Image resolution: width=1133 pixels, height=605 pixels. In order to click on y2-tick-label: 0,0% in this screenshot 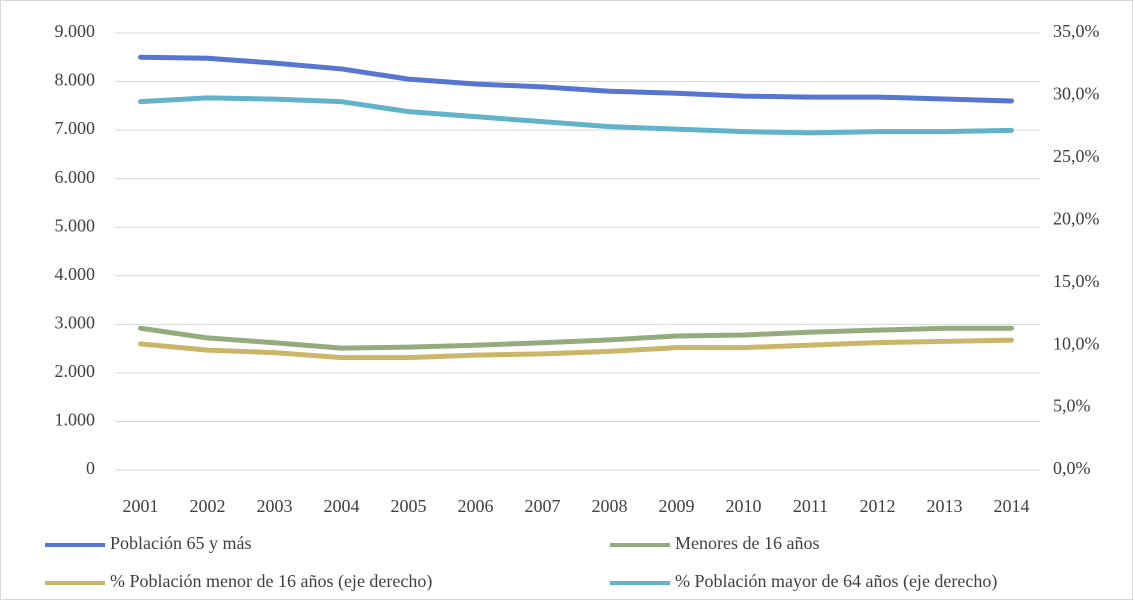, I will do `click(1072, 468)`.